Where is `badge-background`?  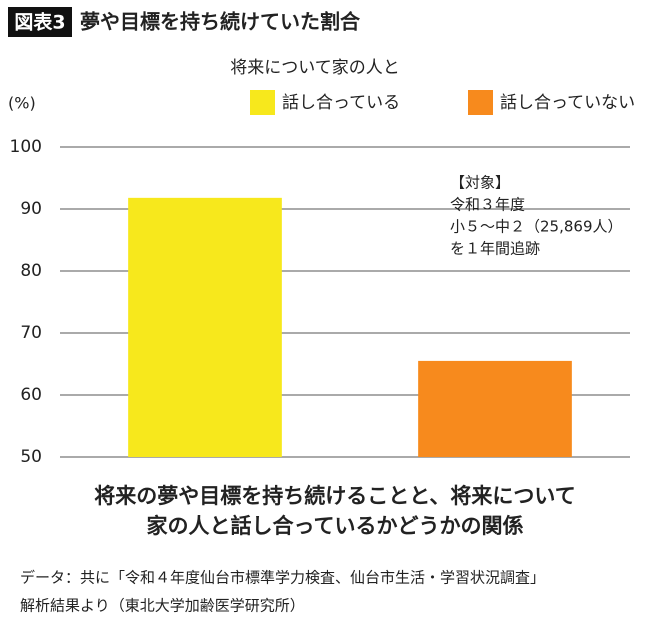
badge-background is located at coordinates (40, 22).